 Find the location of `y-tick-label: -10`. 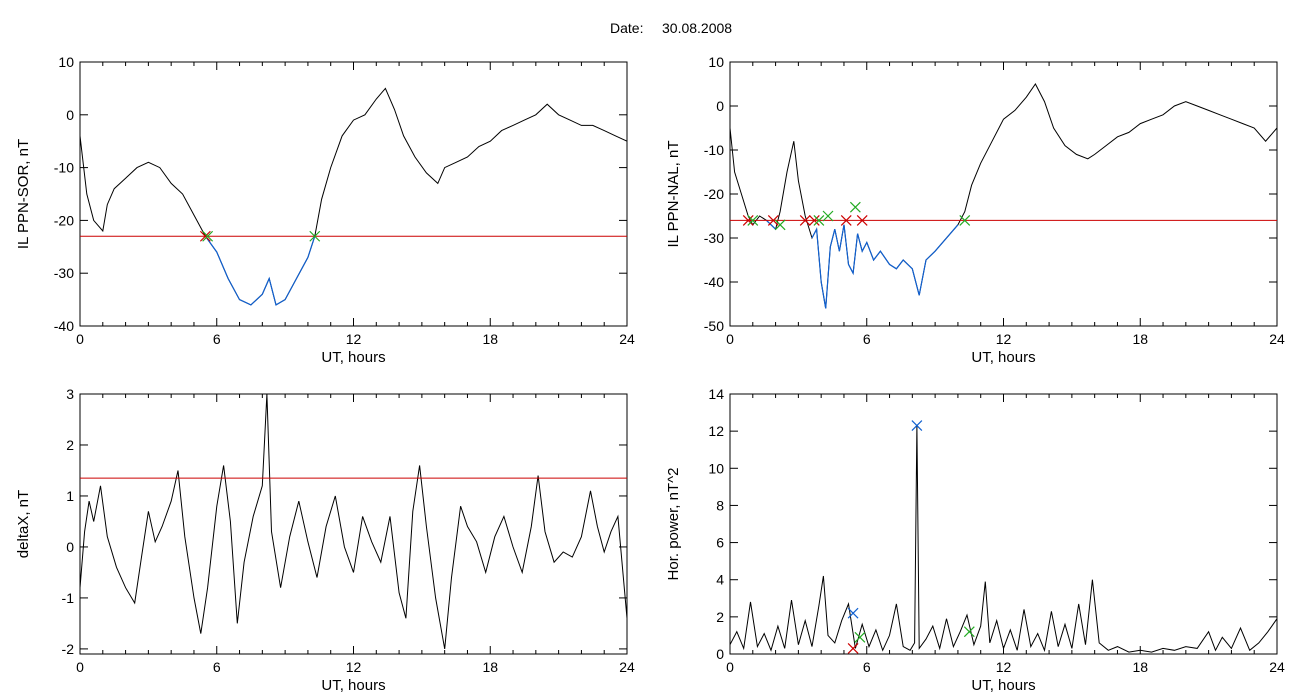

y-tick-label: -10 is located at coordinates (714, 150).